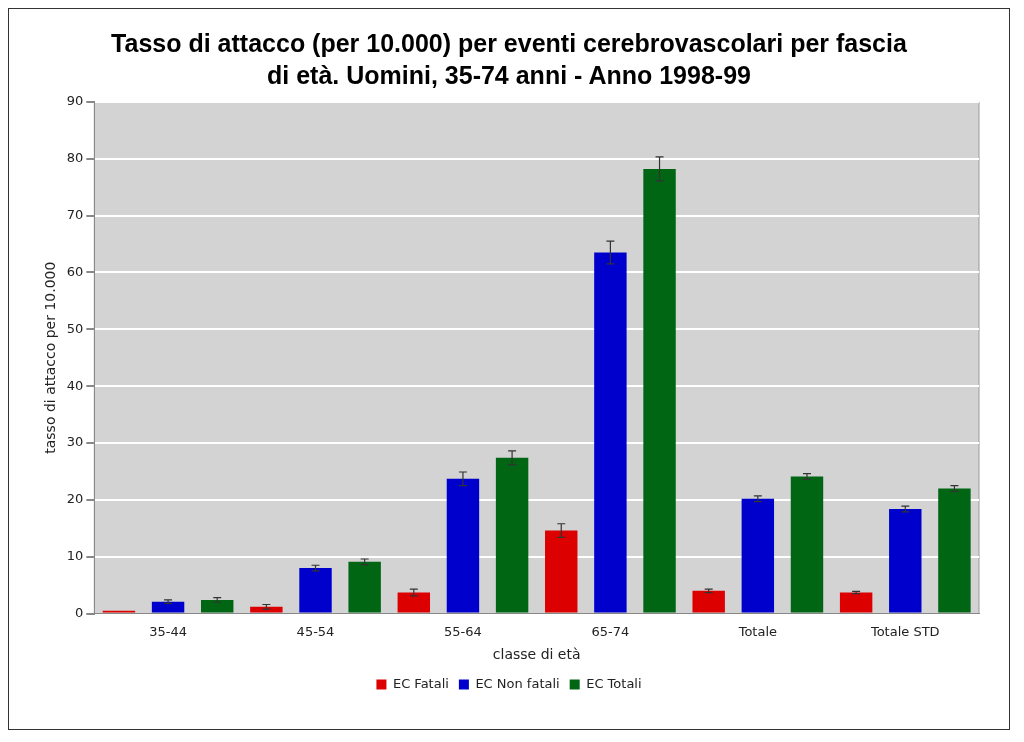 The width and height of the screenshot is (1024, 742). I want to click on x-tick-label: 45-54, so click(315, 631).